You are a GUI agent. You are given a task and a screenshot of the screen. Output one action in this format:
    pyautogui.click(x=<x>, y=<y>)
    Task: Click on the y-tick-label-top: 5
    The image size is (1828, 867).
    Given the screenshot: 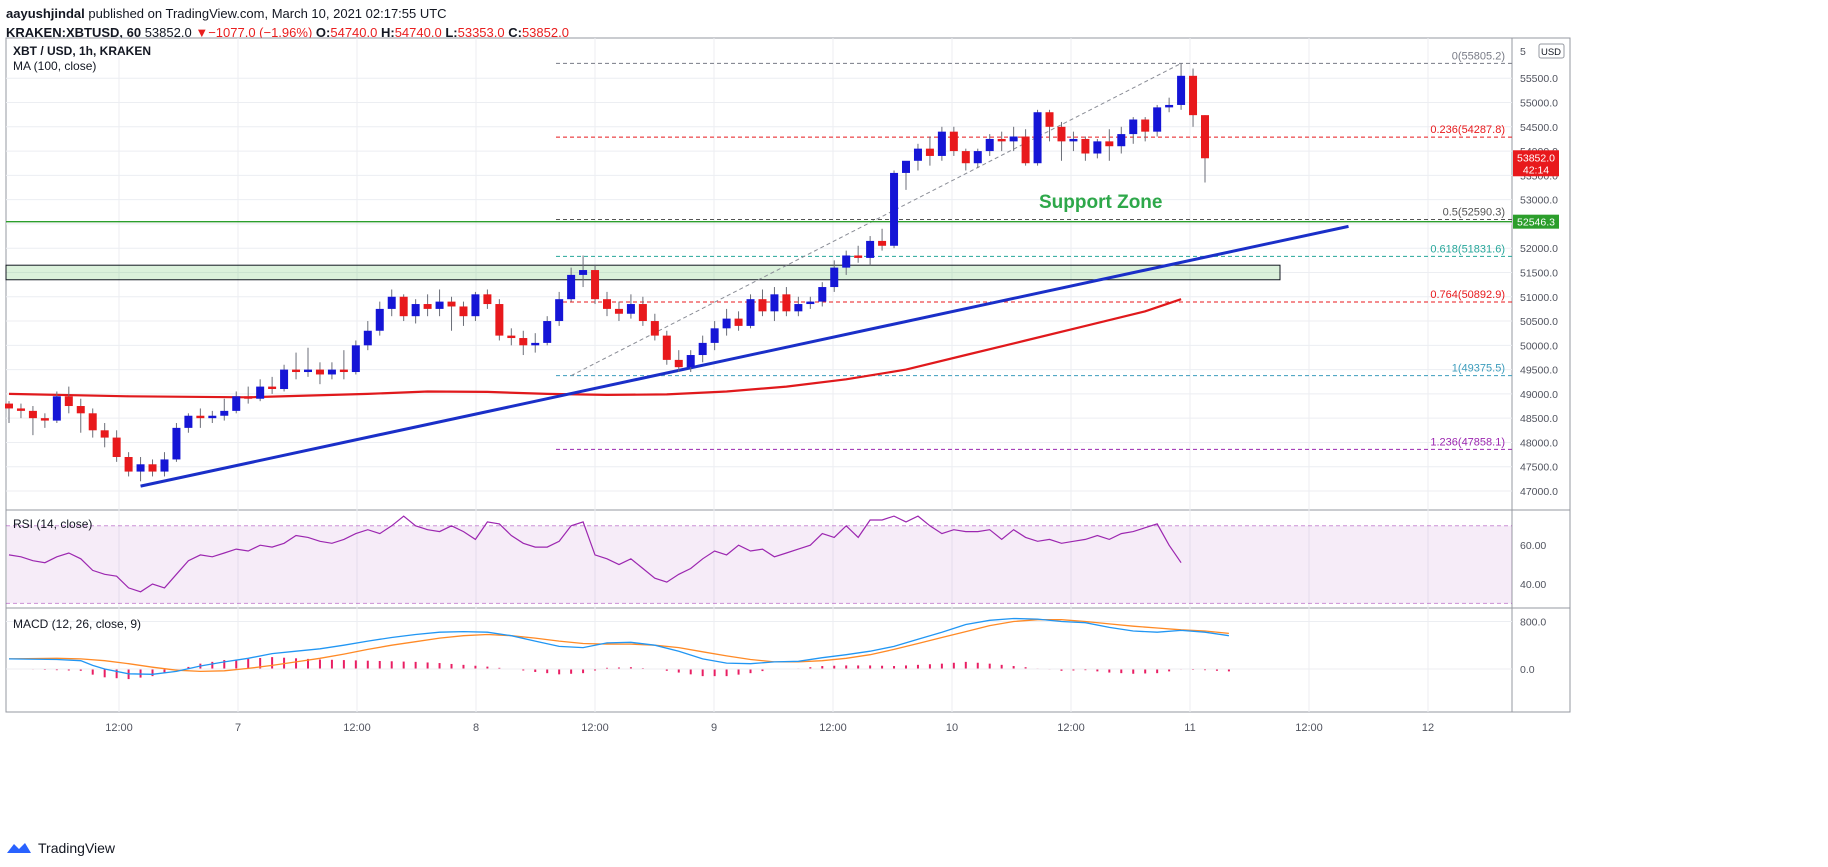 What is the action you would take?
    pyautogui.click(x=1523, y=52)
    